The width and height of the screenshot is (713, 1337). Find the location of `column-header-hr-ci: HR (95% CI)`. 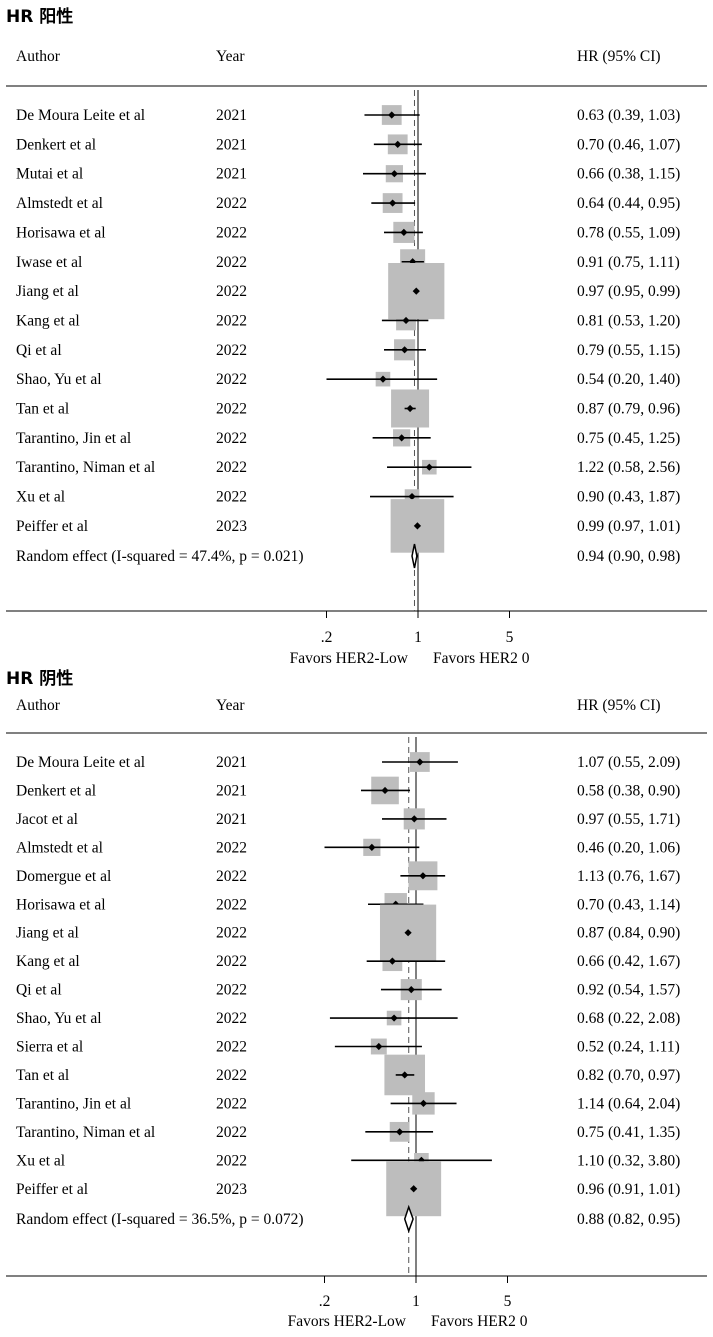

column-header-hr-ci: HR (95% CI) is located at coordinates (619, 56).